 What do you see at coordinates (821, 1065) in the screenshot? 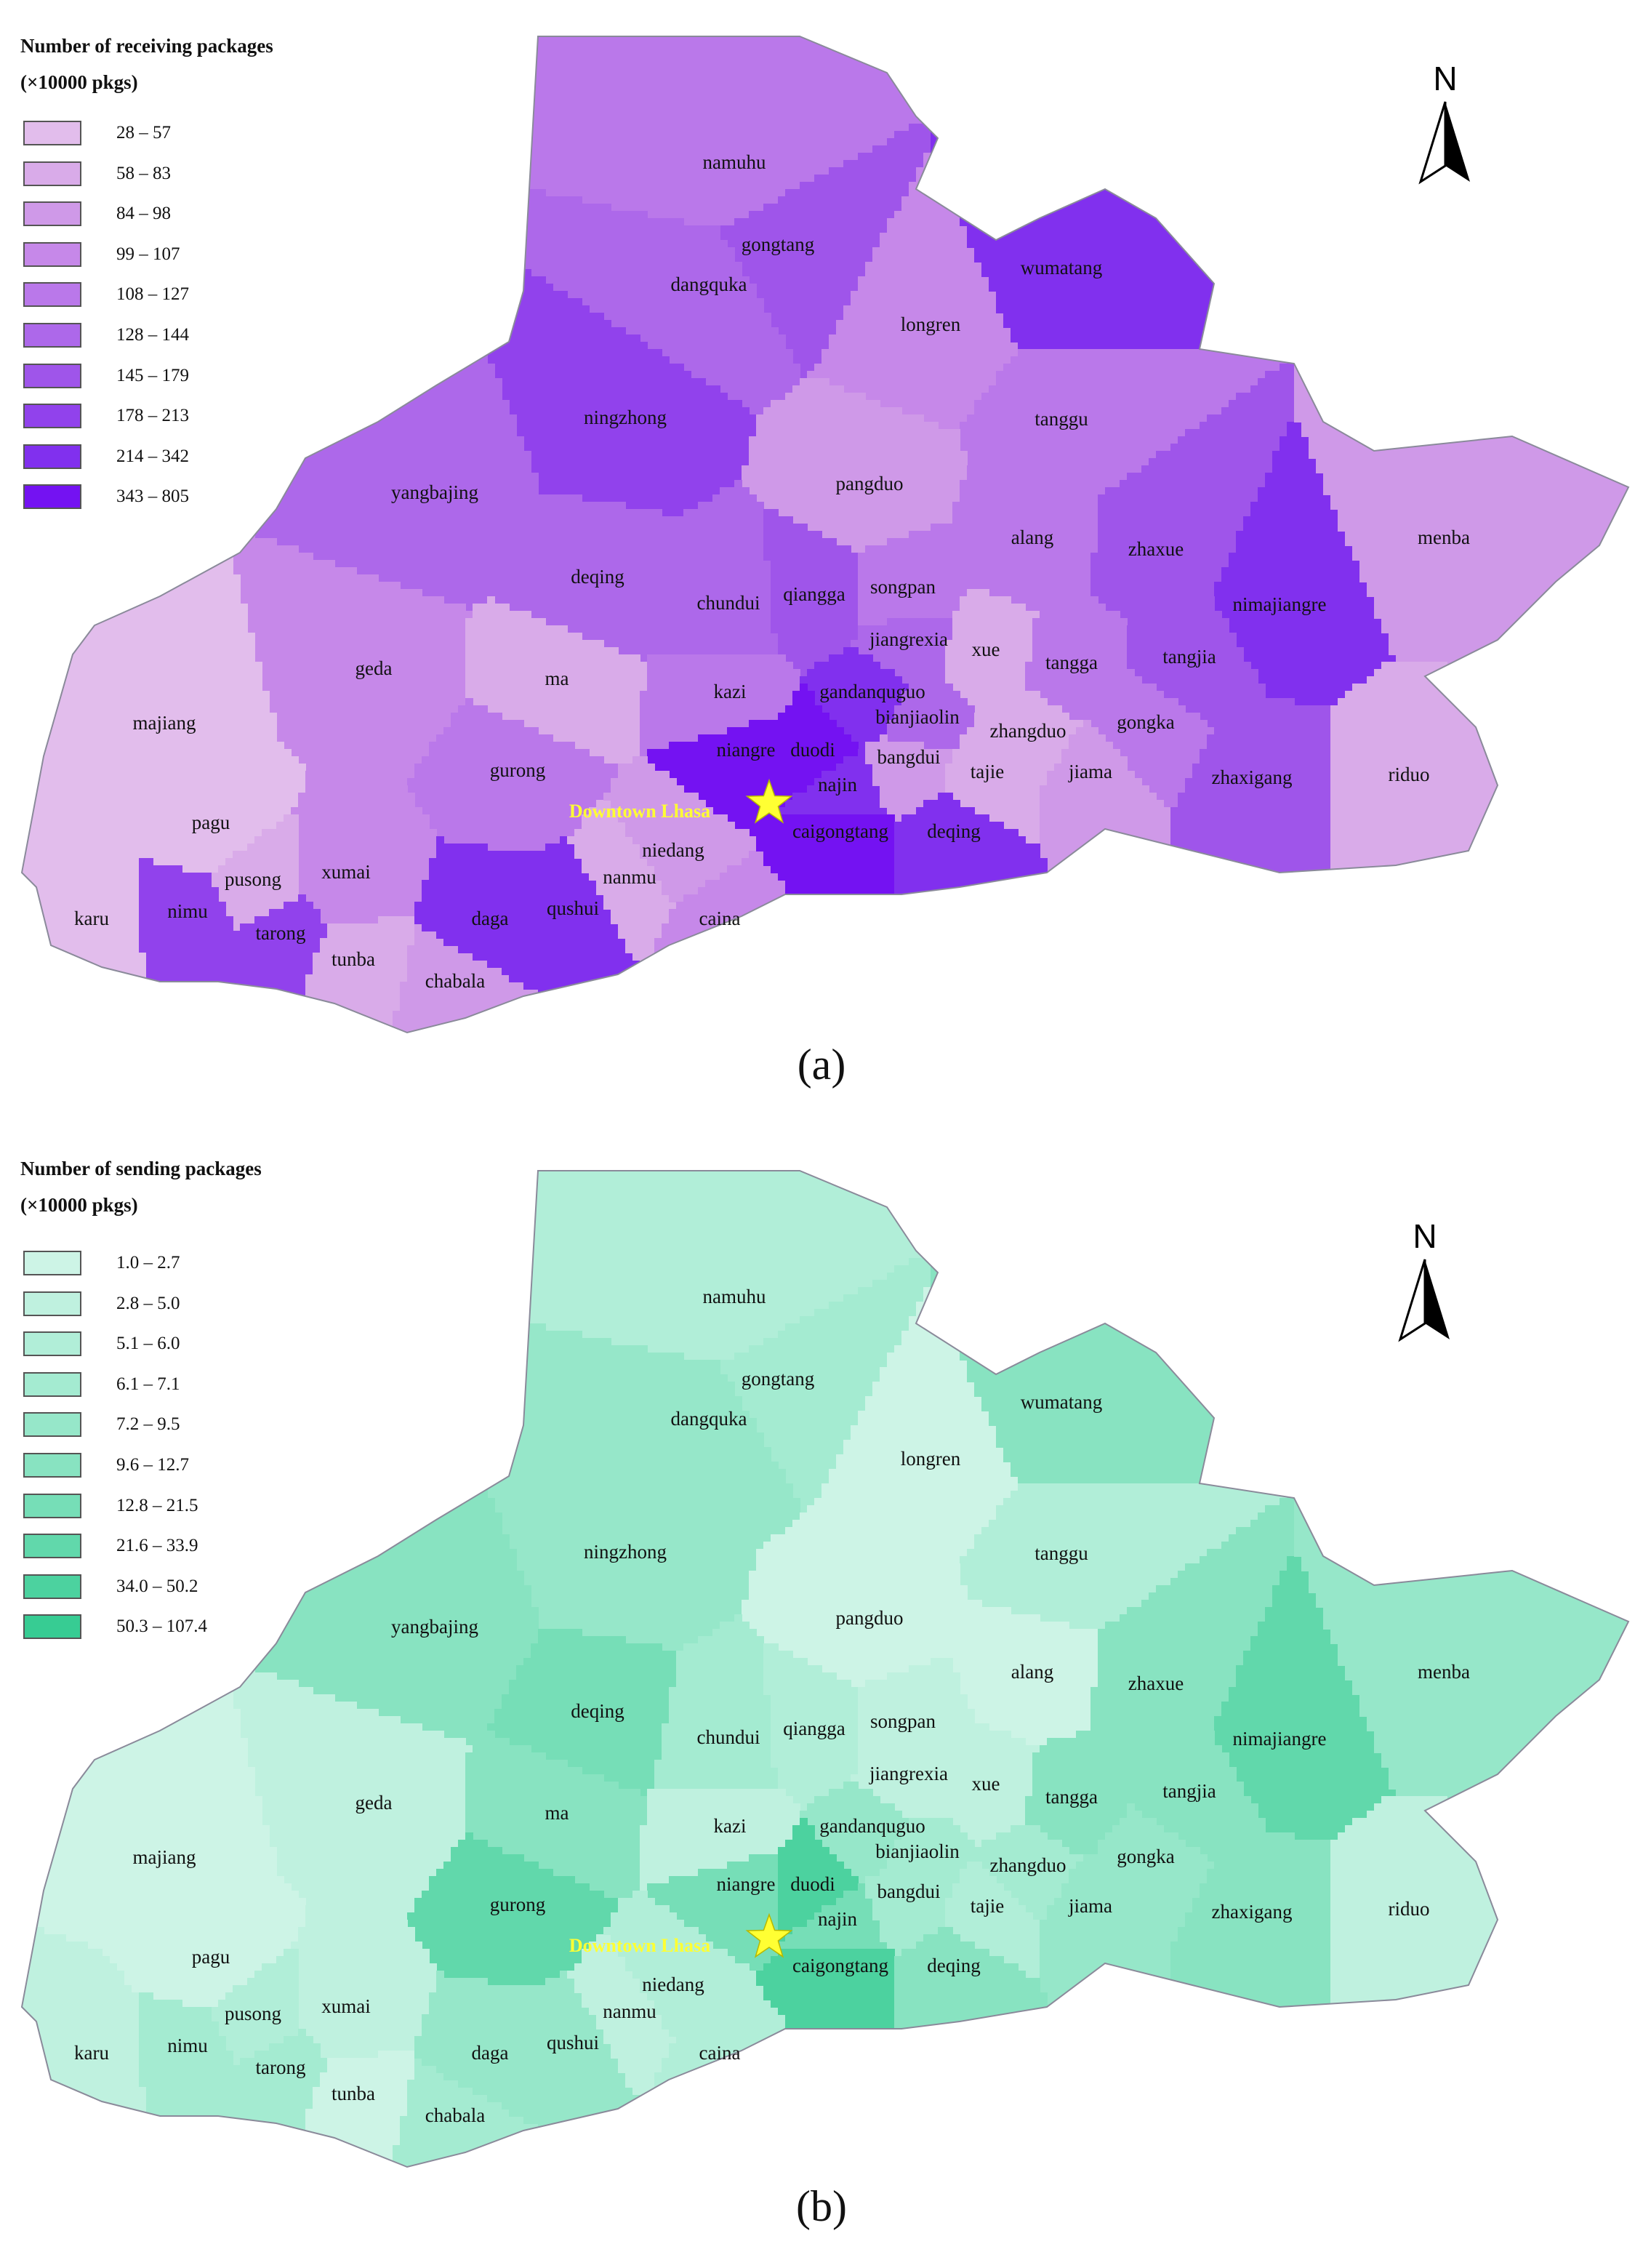
I see `caption-a: (a)` at bounding box center [821, 1065].